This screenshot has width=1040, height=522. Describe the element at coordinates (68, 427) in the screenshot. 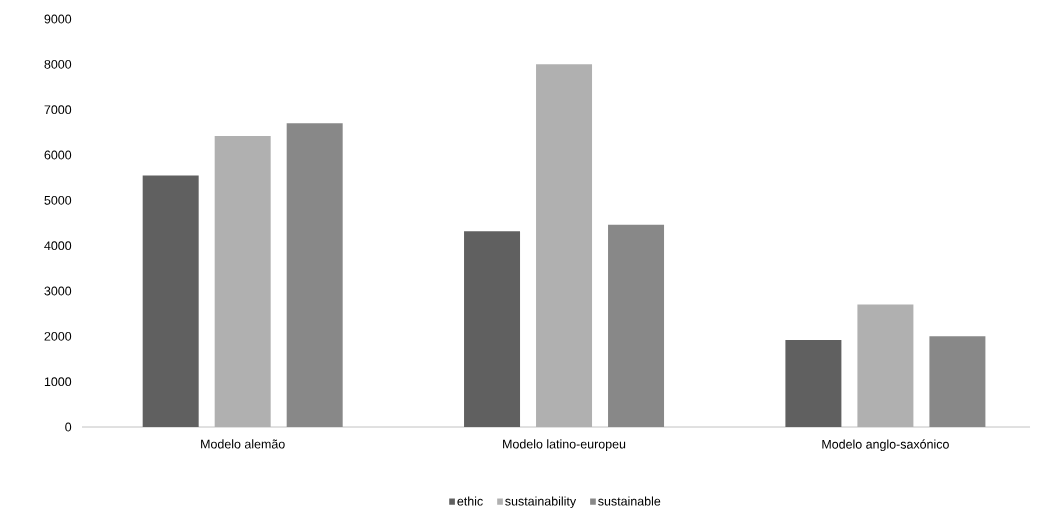

I see `y-tick-label: 0` at that location.